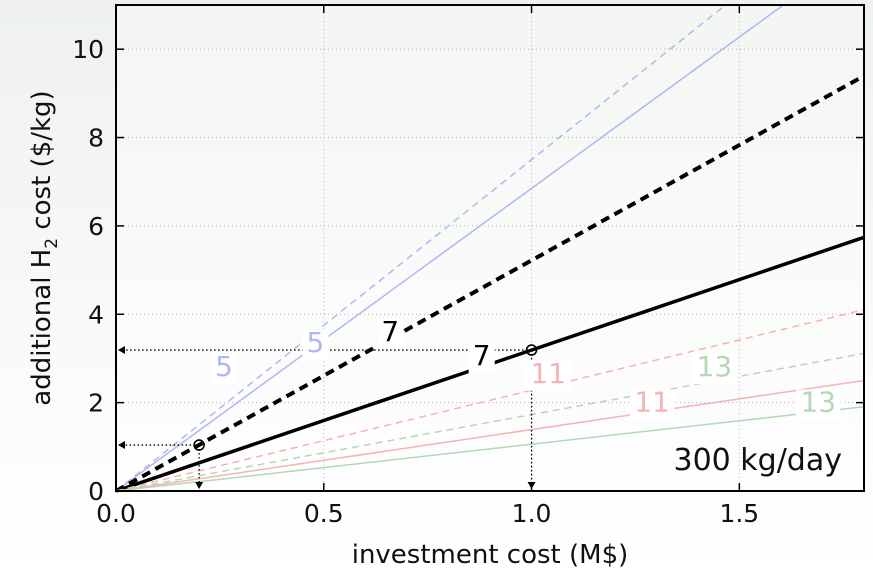 This screenshot has height=573, width=873. Describe the element at coordinates (88, 49) in the screenshot. I see `y-tick-label-5: 10` at that location.